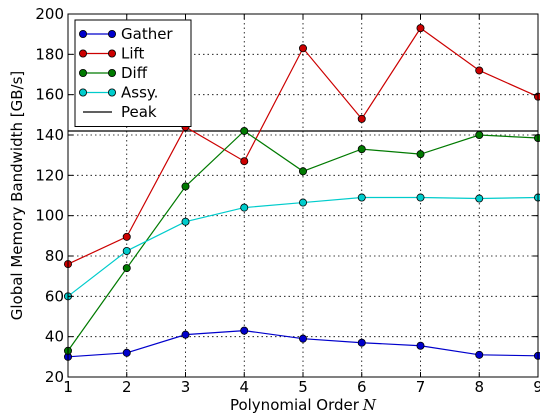  What do you see at coordinates (54, 296) in the screenshot?
I see `y-tick-label: 60` at bounding box center [54, 296].